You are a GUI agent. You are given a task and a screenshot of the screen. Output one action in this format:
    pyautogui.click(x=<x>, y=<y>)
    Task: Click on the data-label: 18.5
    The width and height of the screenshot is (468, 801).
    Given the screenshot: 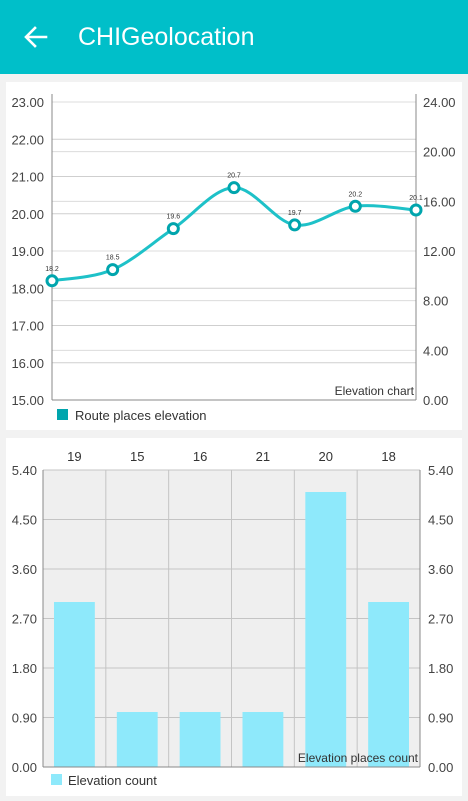 What is the action you would take?
    pyautogui.click(x=113, y=258)
    